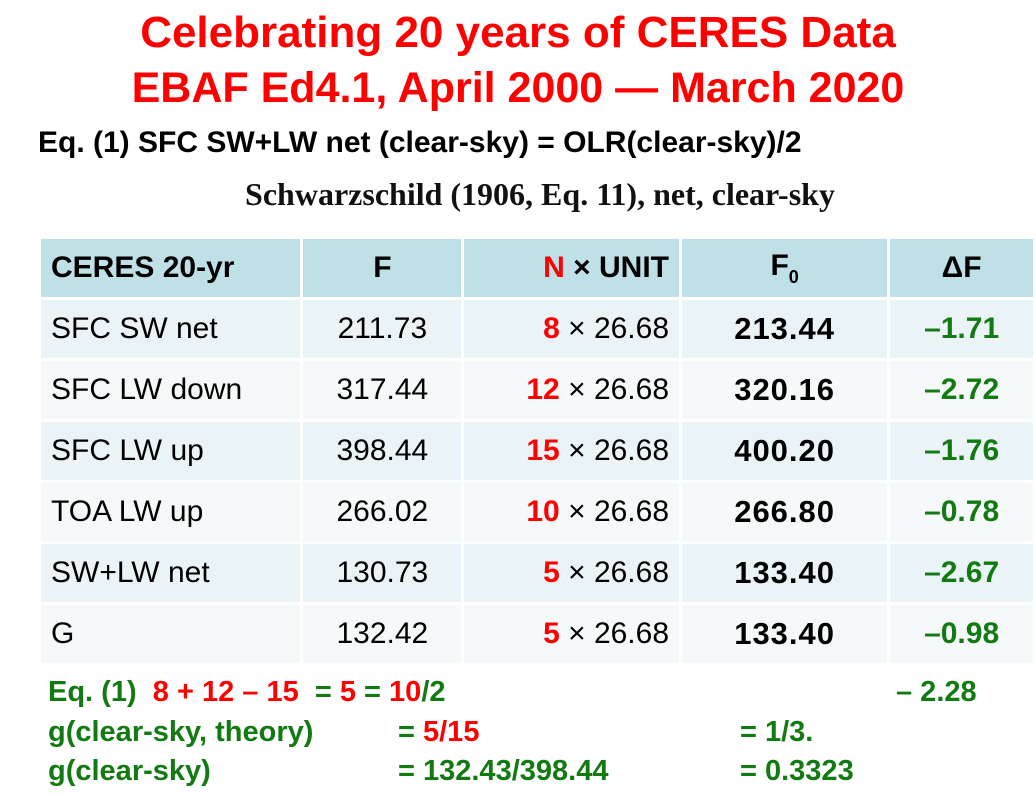 This screenshot has height=797, width=1036. I want to click on row-delta-f: –0.78, so click(961, 512).